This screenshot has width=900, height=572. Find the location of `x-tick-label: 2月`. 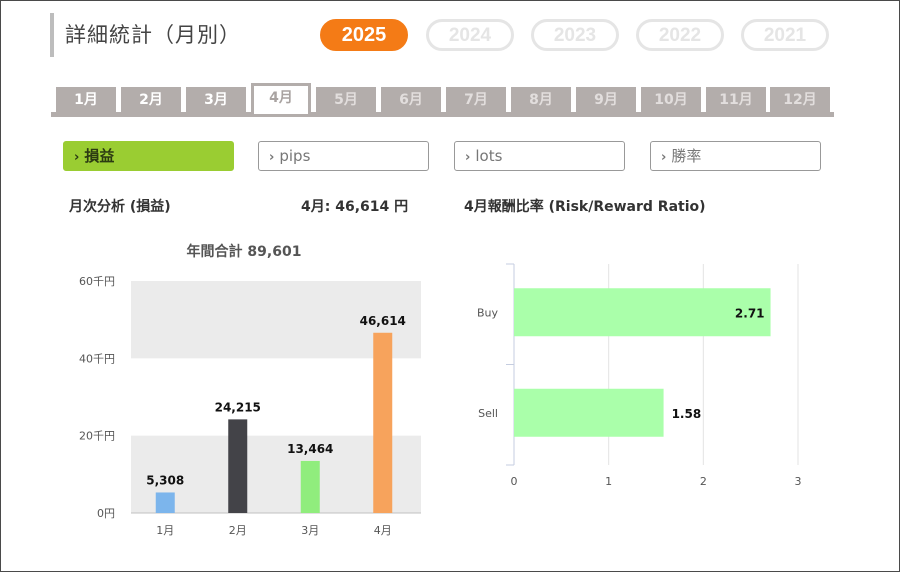

x-tick-label: 2月 is located at coordinates (238, 530).